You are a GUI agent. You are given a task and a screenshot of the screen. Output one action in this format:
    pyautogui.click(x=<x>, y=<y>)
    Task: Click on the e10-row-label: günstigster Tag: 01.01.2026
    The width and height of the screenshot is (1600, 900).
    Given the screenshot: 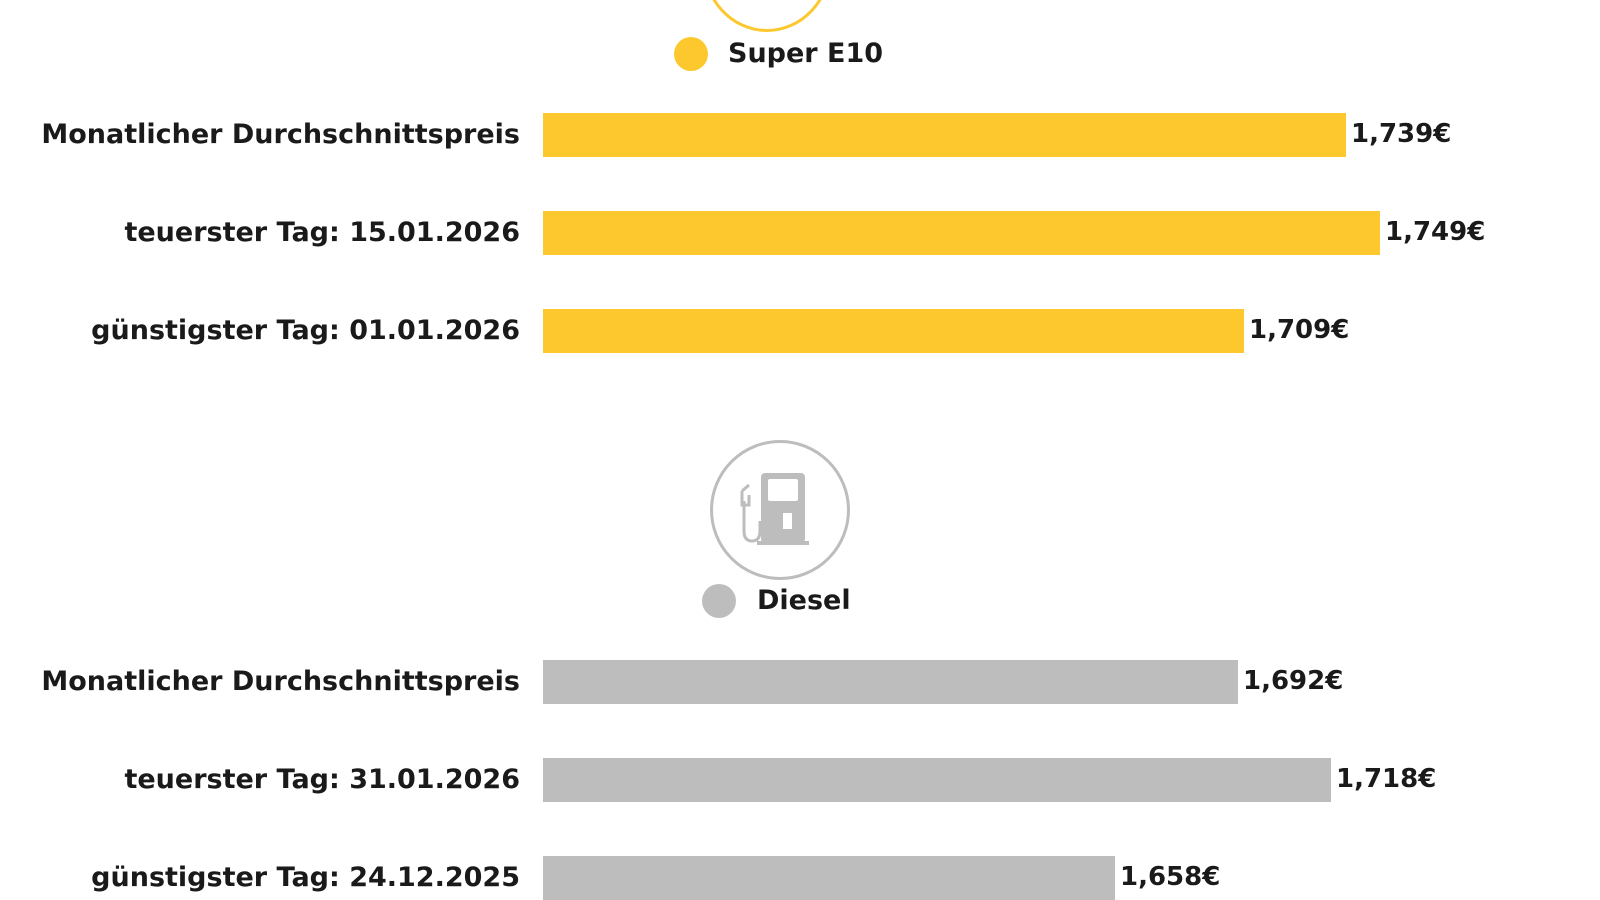 What is the action you would take?
    pyautogui.click(x=305, y=330)
    